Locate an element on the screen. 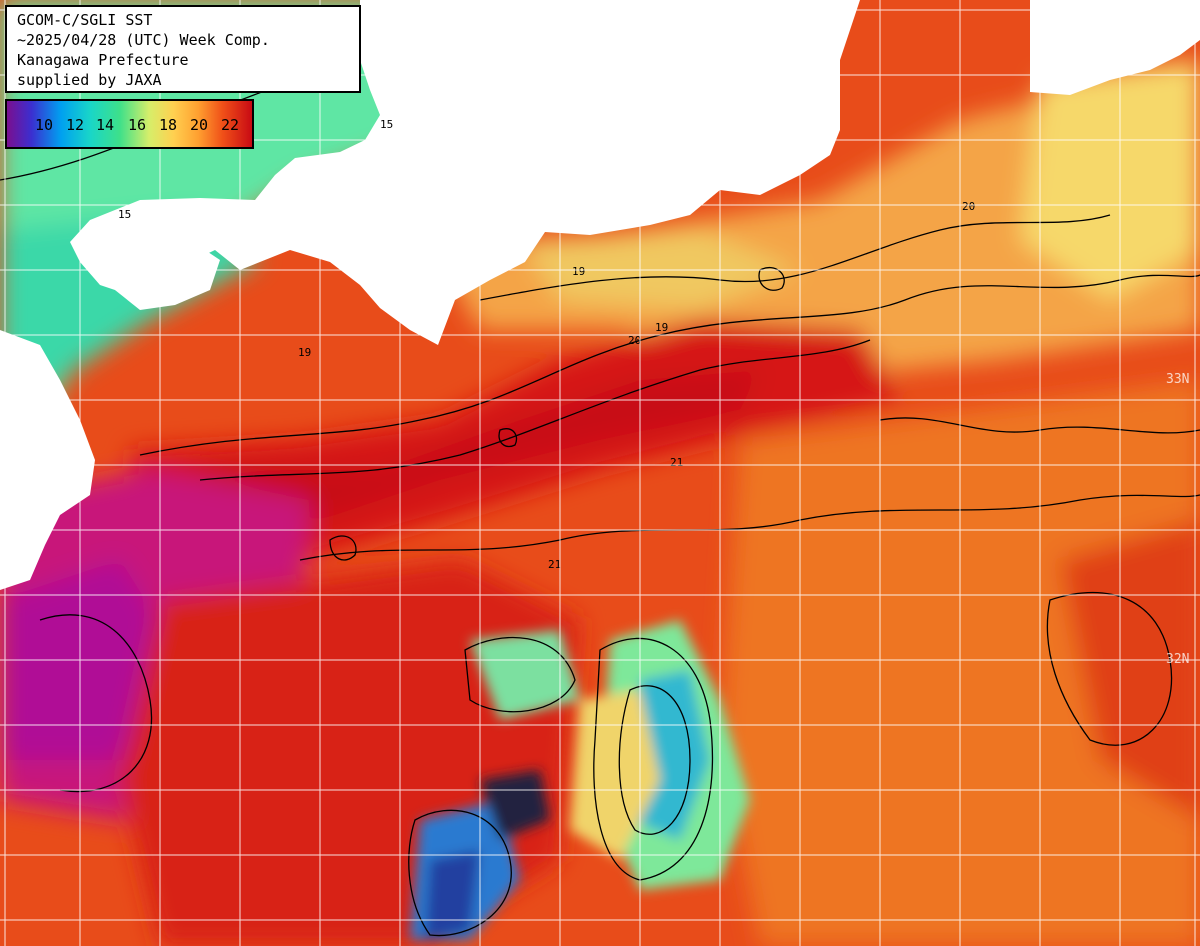  contour-21-kuroshio is located at coordinates (535, 410).